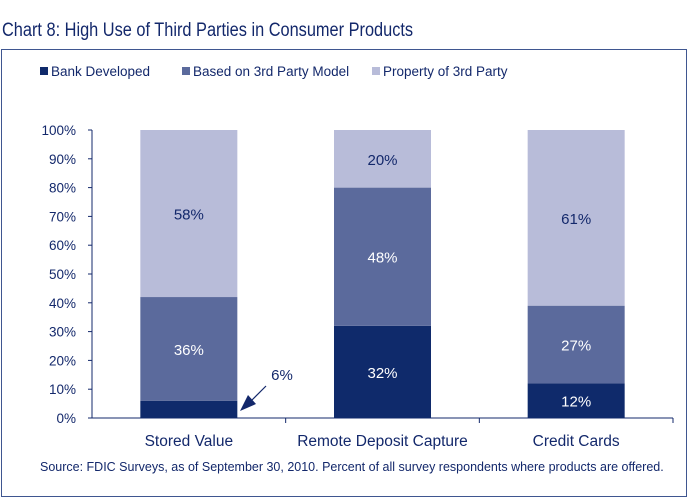  I want to click on annotation-label: 6%, so click(282, 375).